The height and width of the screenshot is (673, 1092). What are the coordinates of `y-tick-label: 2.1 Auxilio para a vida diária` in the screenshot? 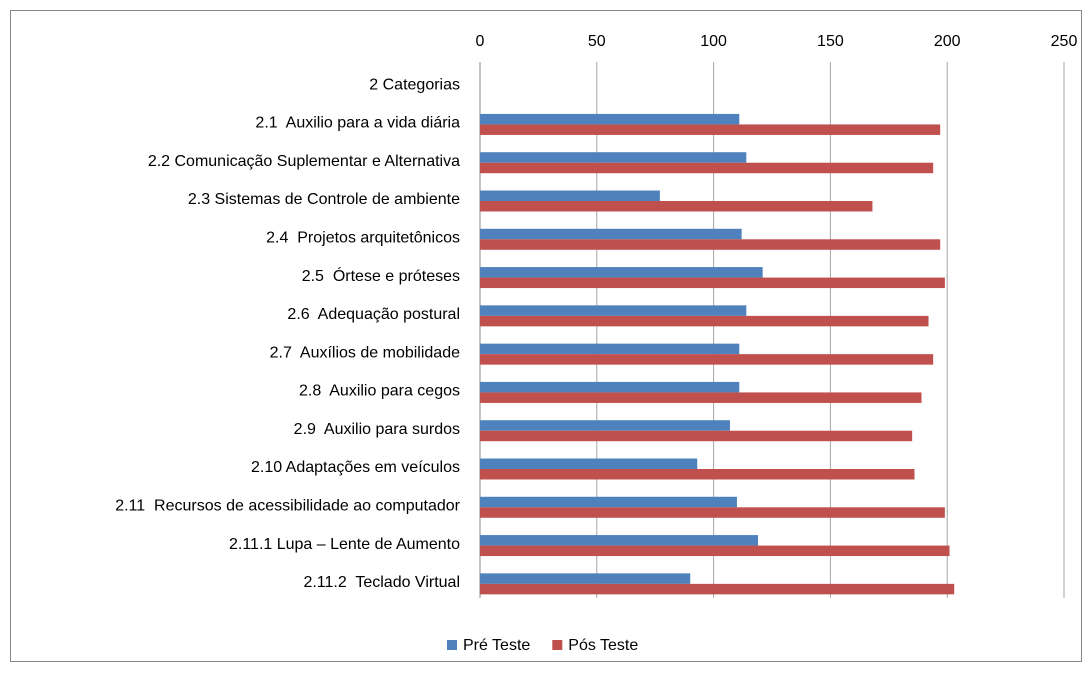 It's located at (357, 123).